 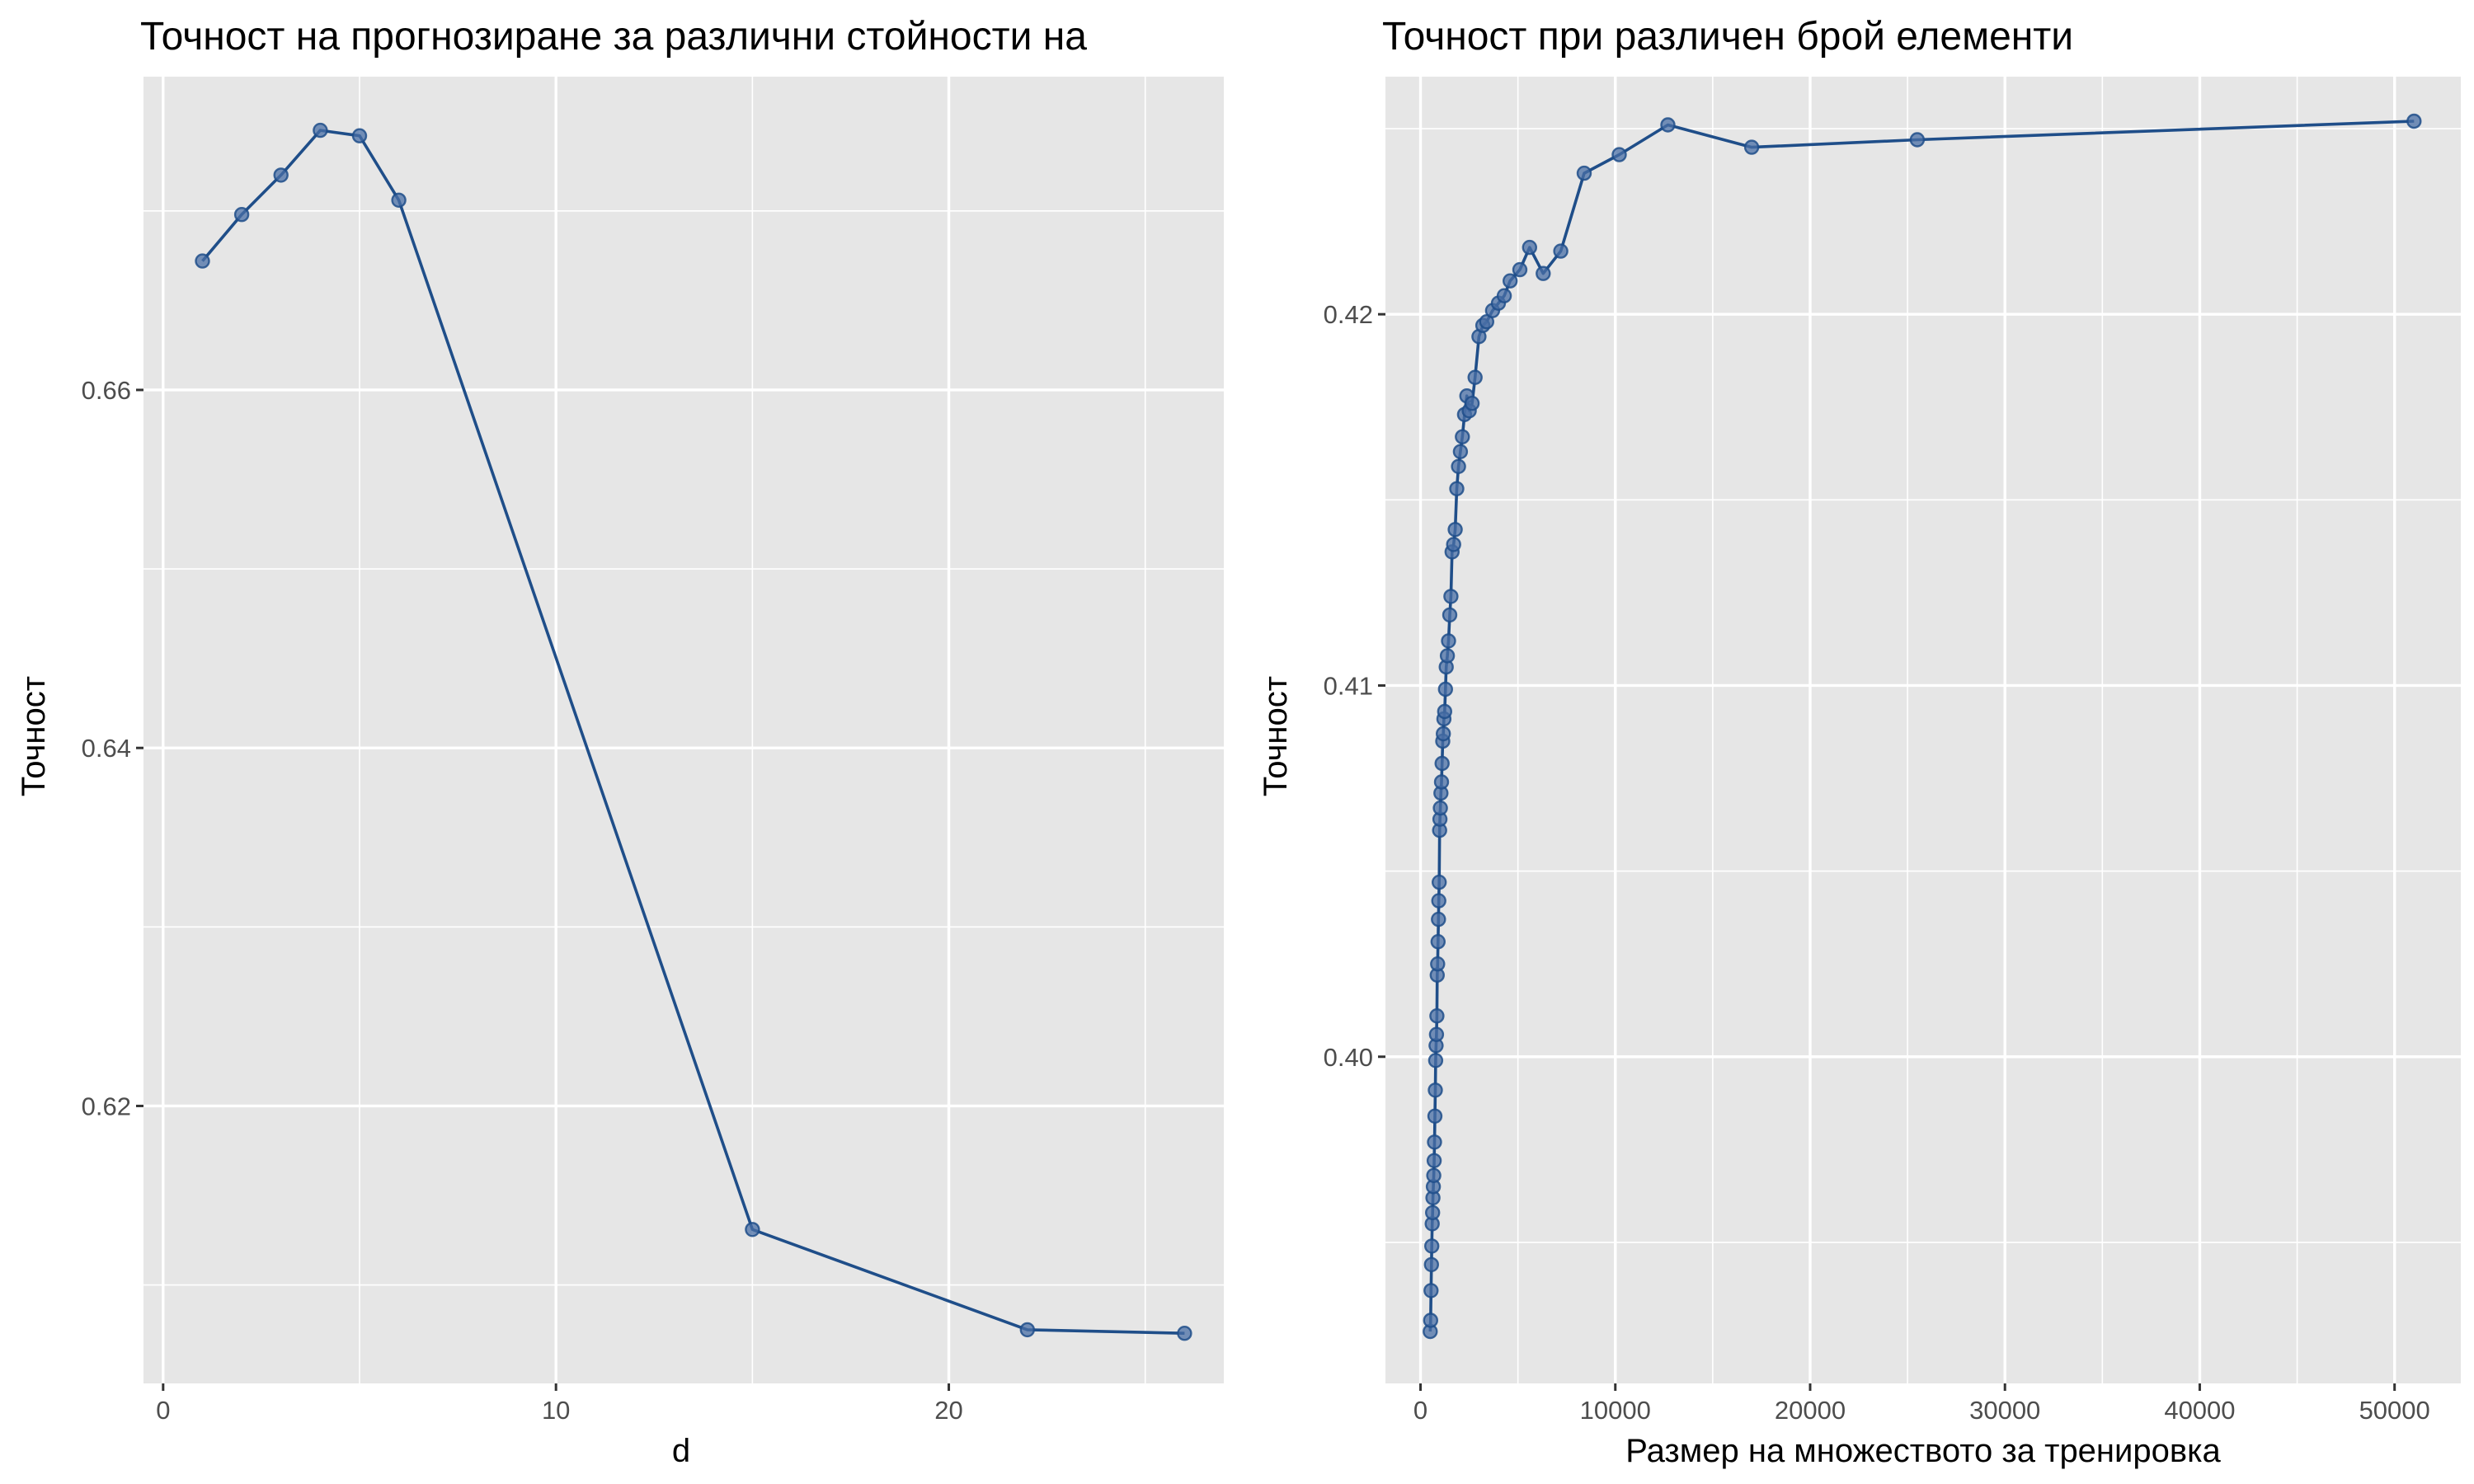 I want to click on x-tick-label: 50000, so click(x=2394, y=1410).